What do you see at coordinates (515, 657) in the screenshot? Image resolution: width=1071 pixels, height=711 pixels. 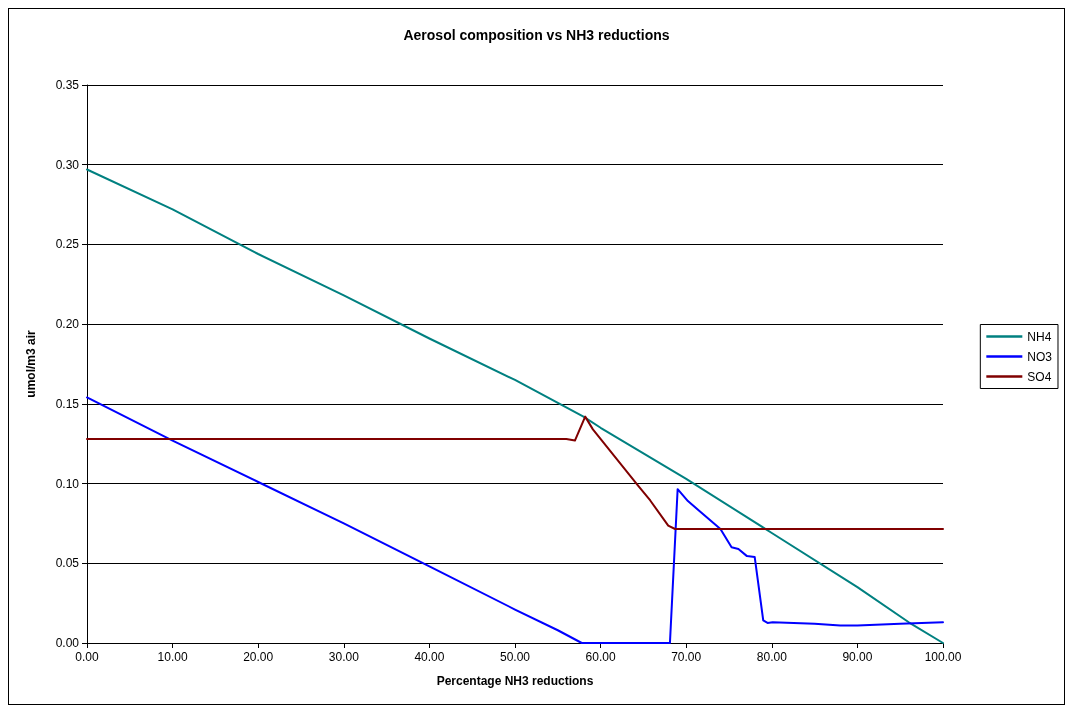 I see `x-tick-label: 50.00` at bounding box center [515, 657].